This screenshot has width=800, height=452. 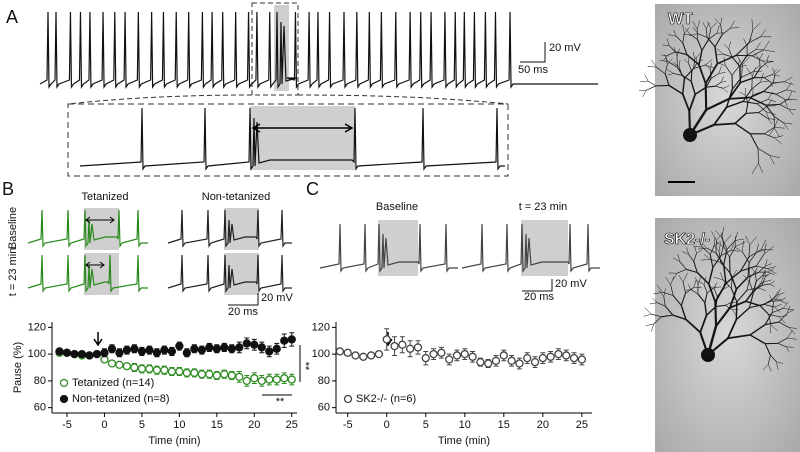 What do you see at coordinates (104, 197) in the screenshot?
I see `trace-title: Tetanized` at bounding box center [104, 197].